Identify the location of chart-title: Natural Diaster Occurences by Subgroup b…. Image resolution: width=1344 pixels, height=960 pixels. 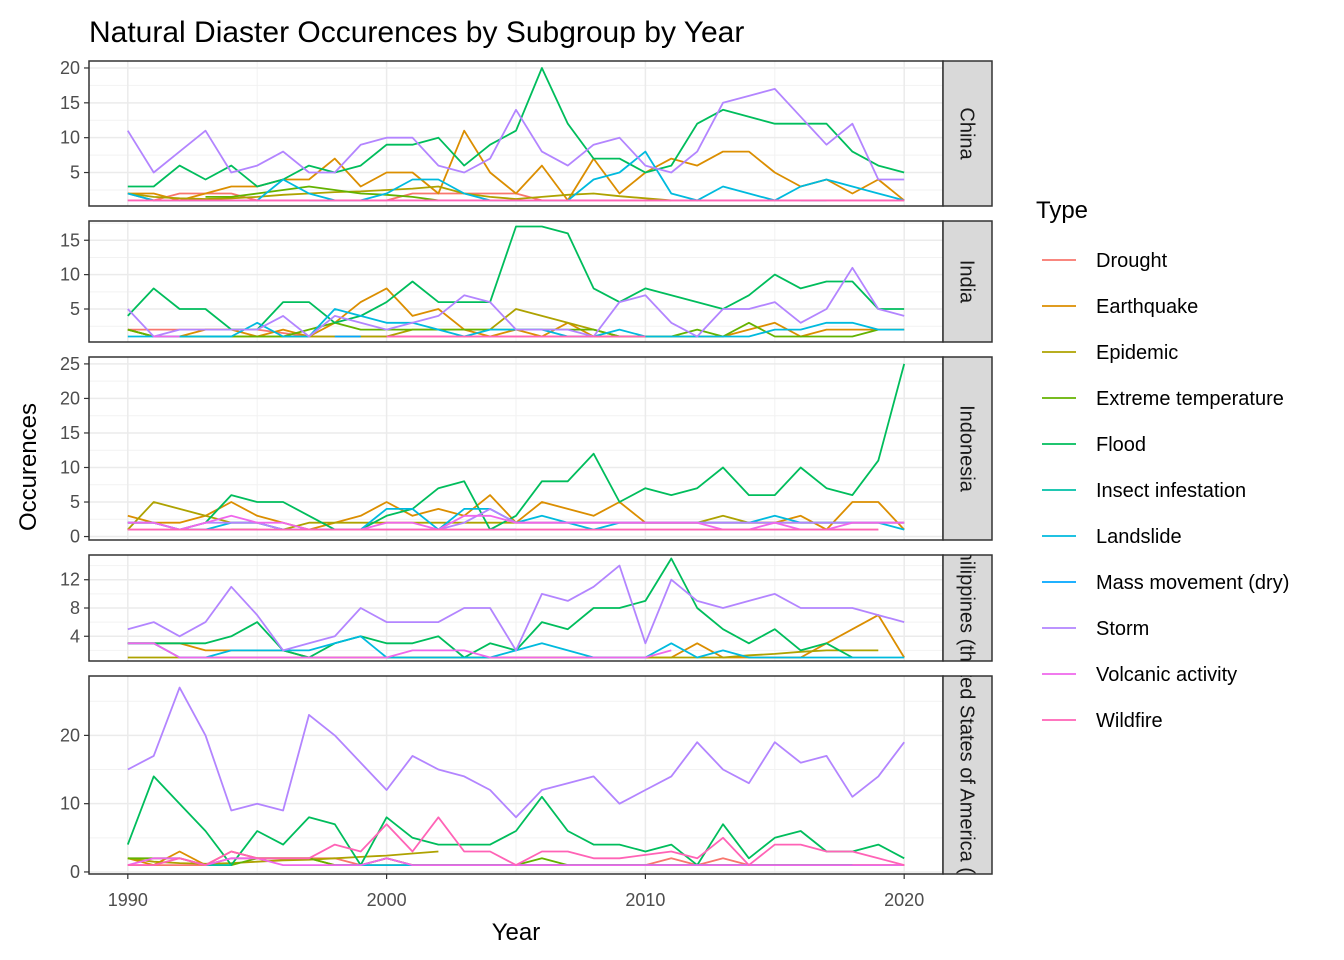
(416, 32).